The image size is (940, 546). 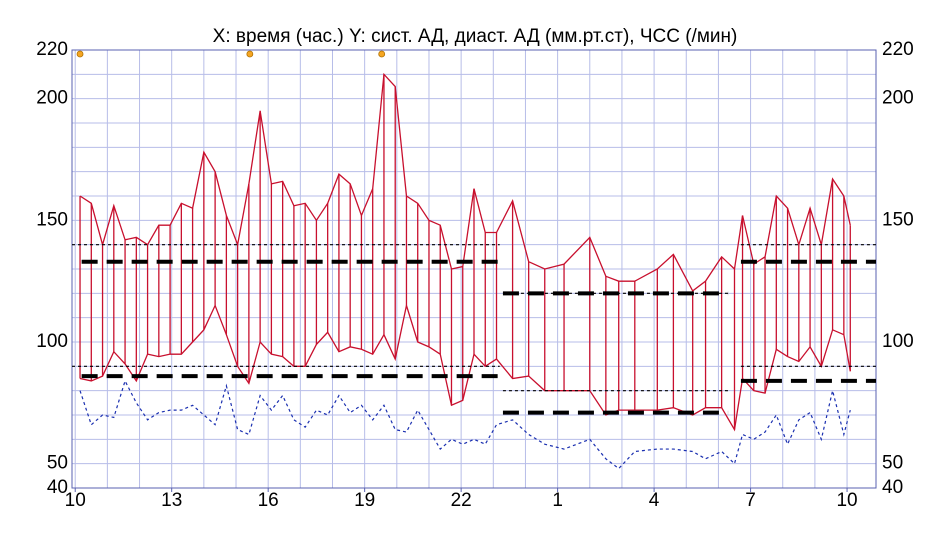 I want to click on x-tick-label: 4, so click(x=654, y=500).